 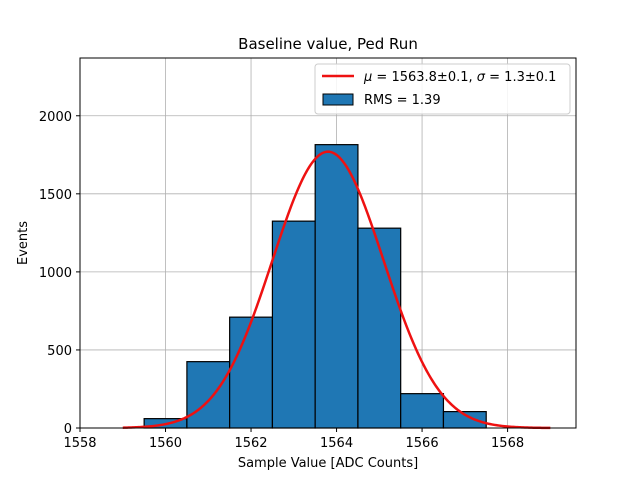 What do you see at coordinates (293, 439) in the screenshot?
I see `x-axis-ticks: 1558 1560 1562 1564 1566 1568` at bounding box center [293, 439].